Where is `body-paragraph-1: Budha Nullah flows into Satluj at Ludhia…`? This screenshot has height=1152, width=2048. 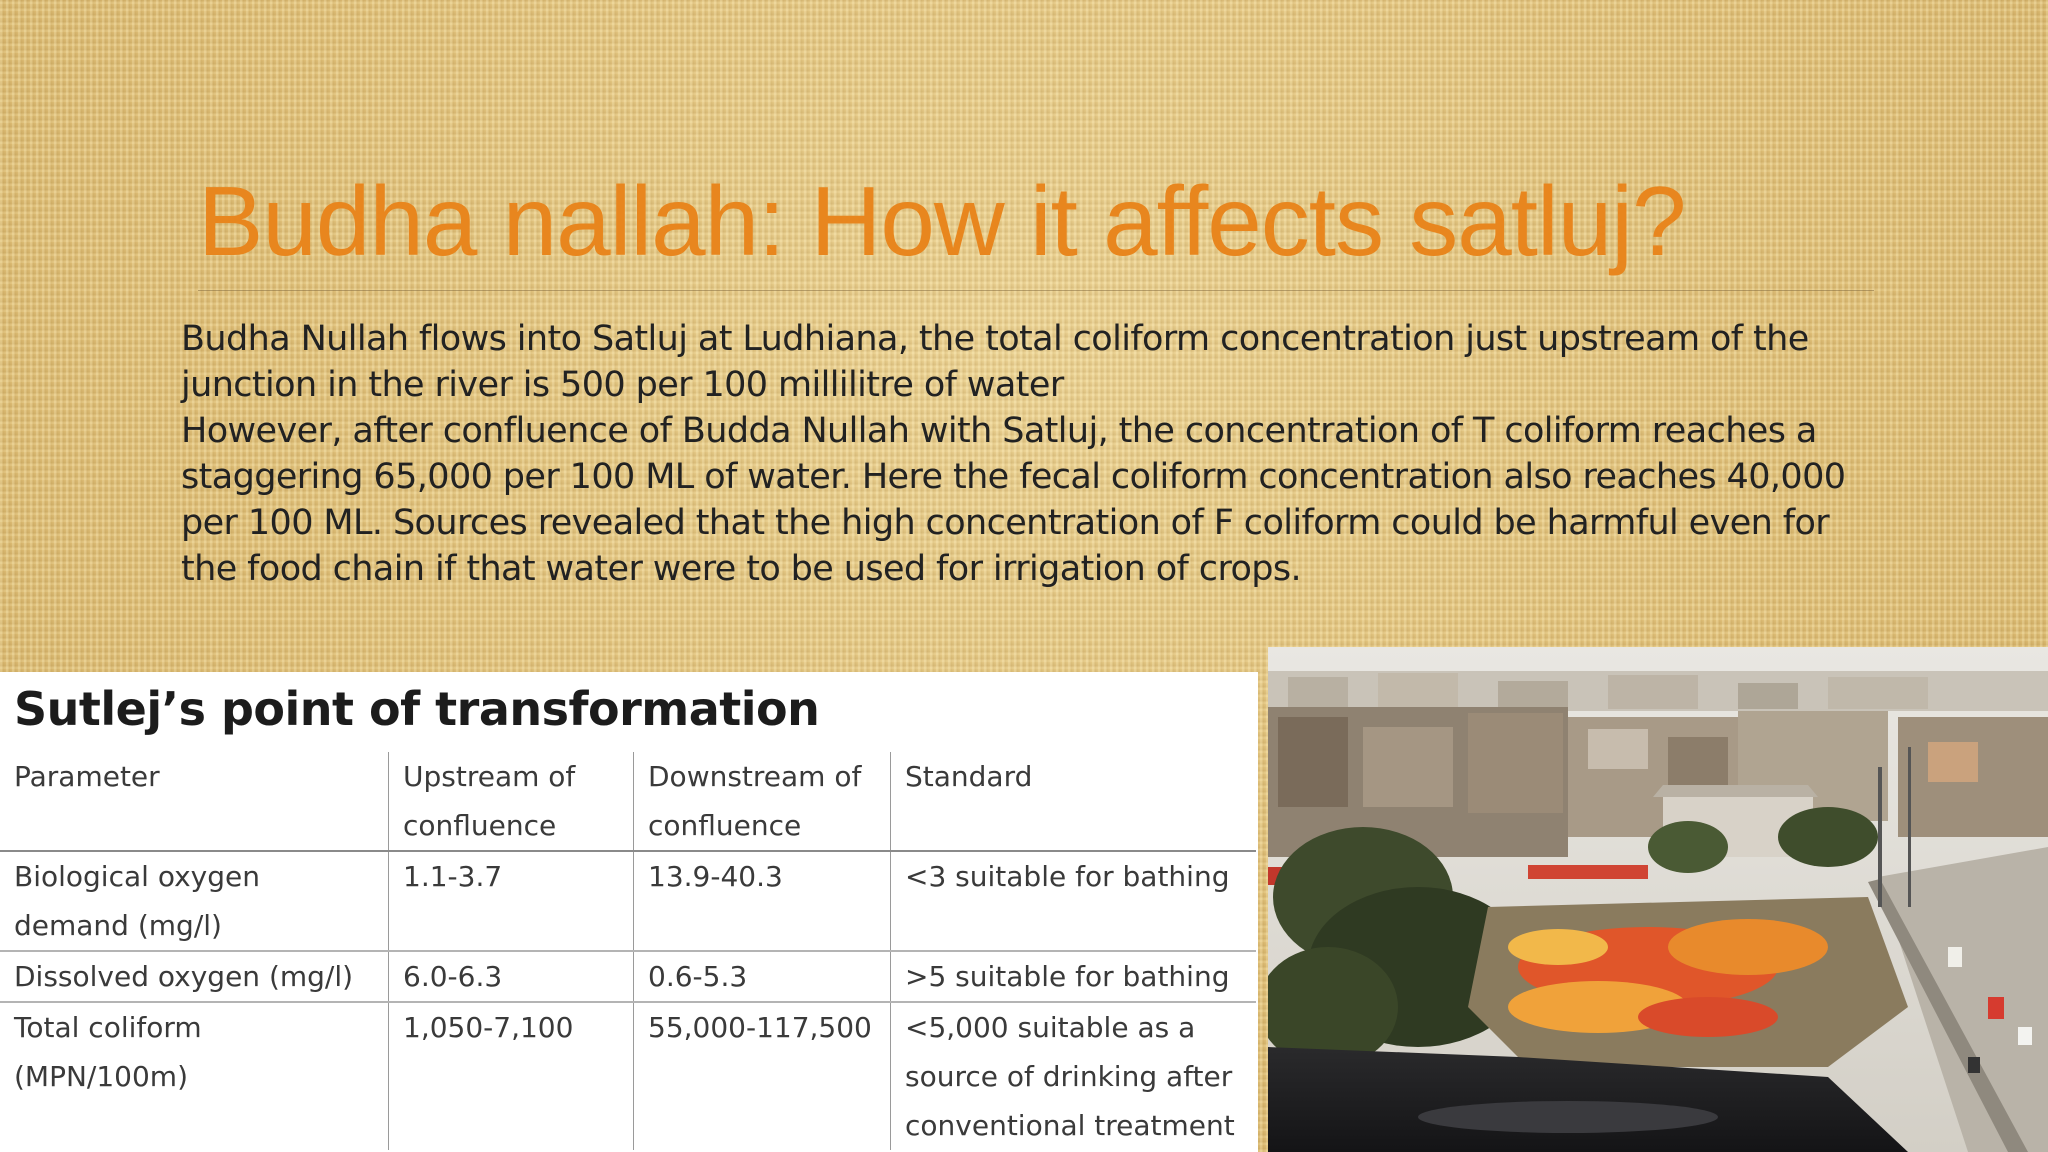
body-paragraph-1: Budha Nullah flows into Satluj at Ludhia… is located at coordinates (995, 362).